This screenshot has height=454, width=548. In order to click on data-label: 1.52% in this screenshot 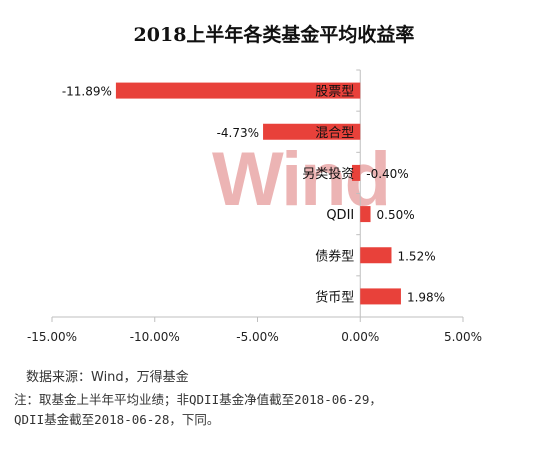, I will do `click(416, 256)`.